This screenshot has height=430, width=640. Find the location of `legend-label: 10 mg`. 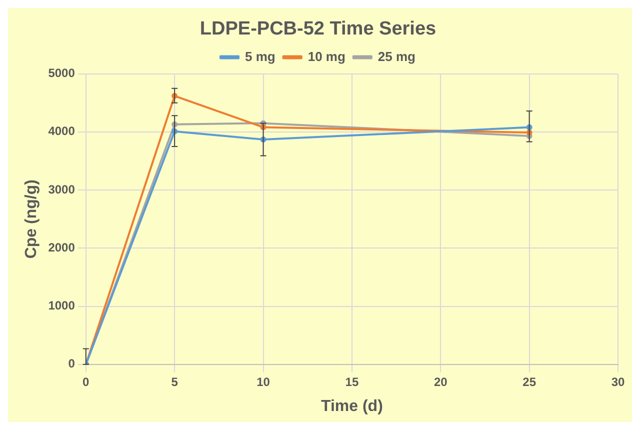

legend-label: 10 mg is located at coordinates (327, 56).